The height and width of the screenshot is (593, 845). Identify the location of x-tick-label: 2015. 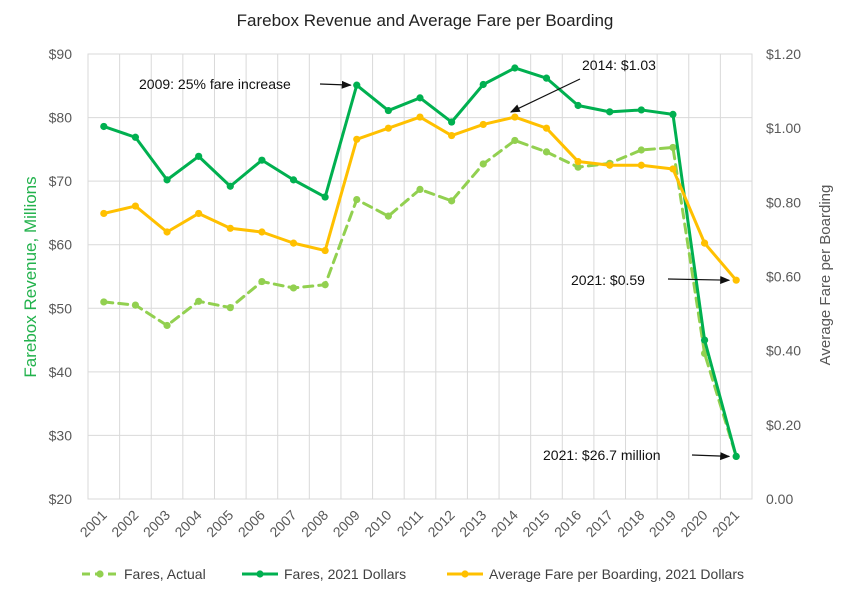
(535, 523).